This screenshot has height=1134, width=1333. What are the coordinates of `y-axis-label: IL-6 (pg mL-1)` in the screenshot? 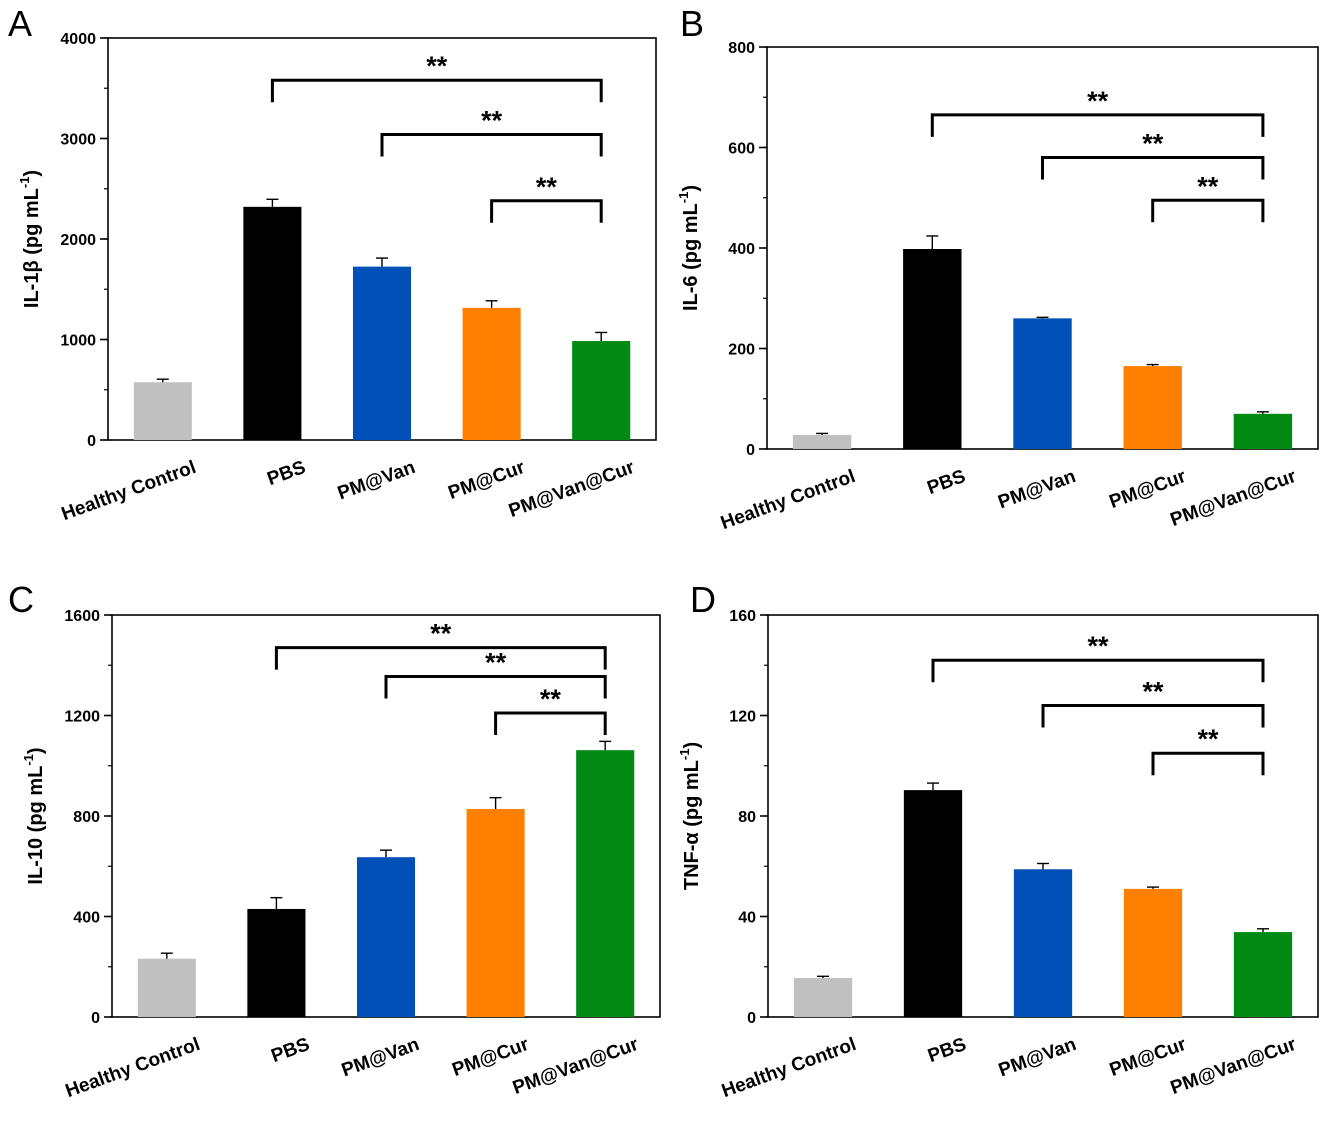 It's located at (689, 248).